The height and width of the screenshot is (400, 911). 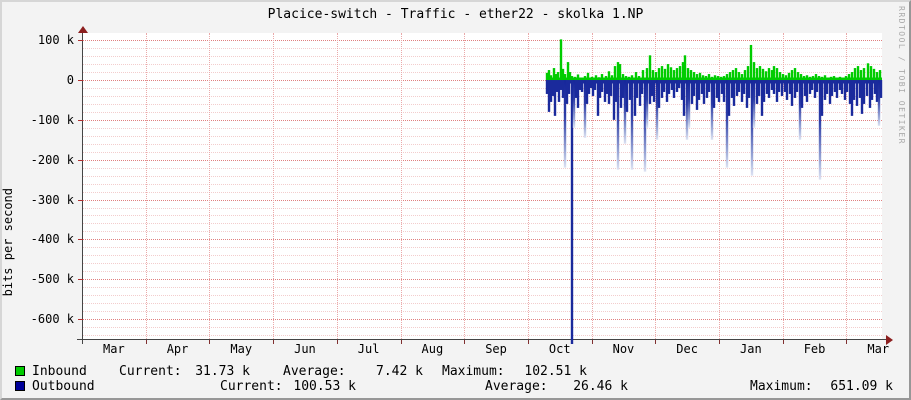 What do you see at coordinates (52, 159) in the screenshot?
I see `y-tick-label: -200 k` at bounding box center [52, 159].